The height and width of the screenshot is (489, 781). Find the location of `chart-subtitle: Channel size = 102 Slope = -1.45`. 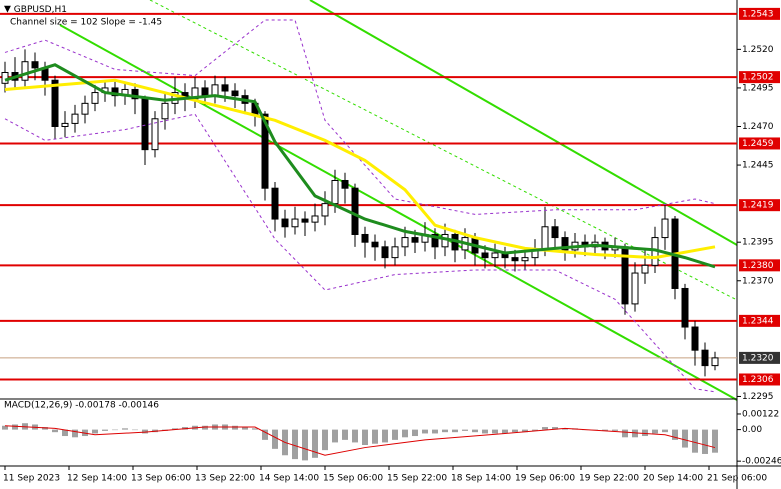

chart-subtitle: Channel size = 102 Slope = -1.45 is located at coordinates (86, 23).